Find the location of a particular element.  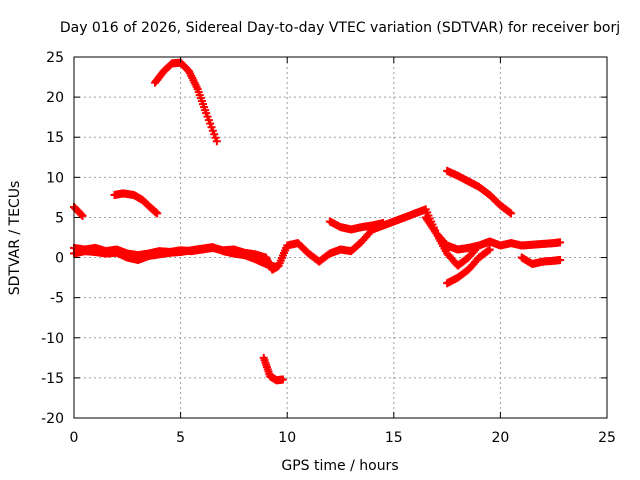

x-tick-label: 5 is located at coordinates (180, 438).